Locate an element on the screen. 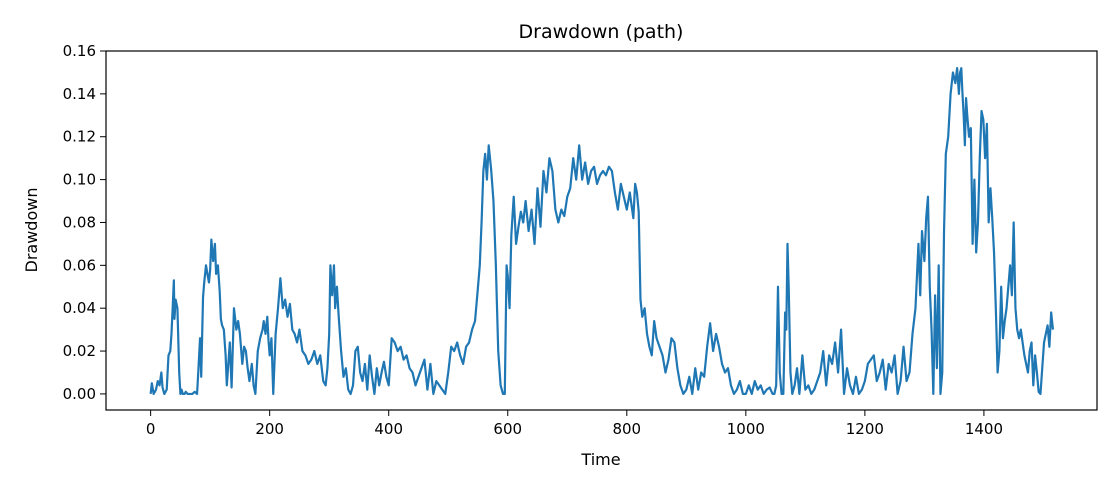  x-axis-ticks: 0 200 400 600 800 1000 1200 1400 is located at coordinates (574, 424).